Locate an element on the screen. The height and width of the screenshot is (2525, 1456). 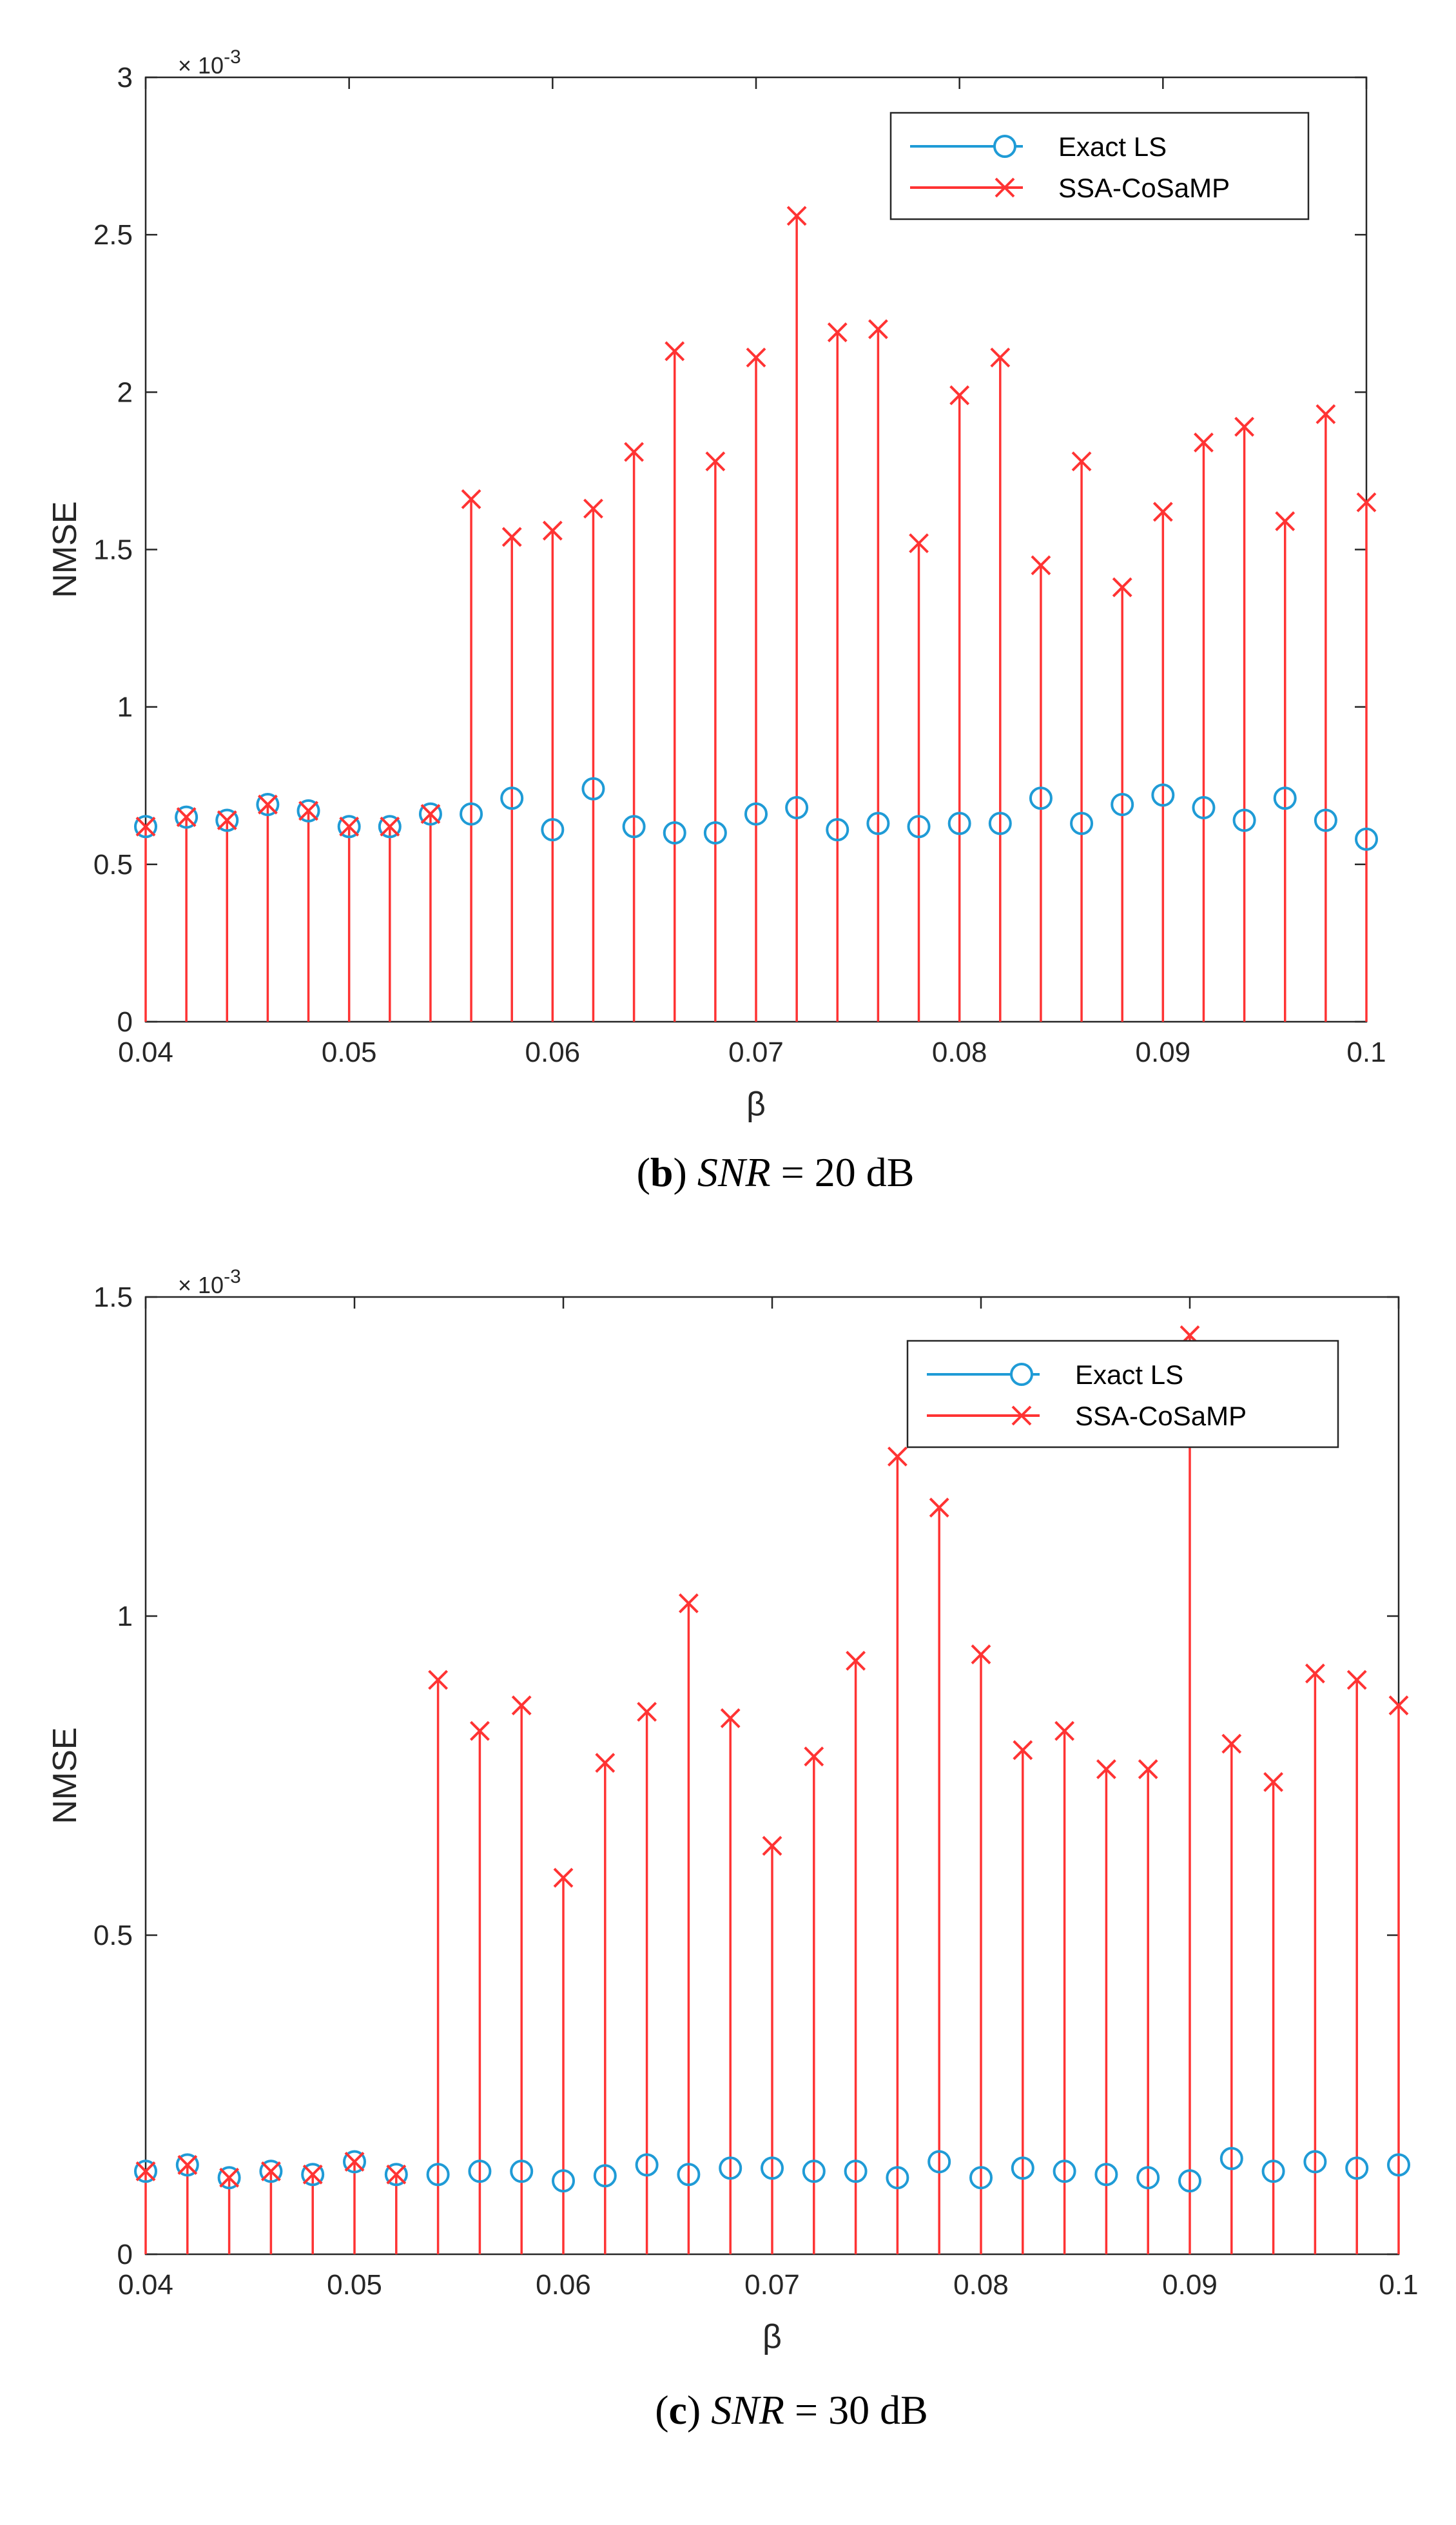
y-axis-exponent: × 10⁻³ is located at coordinates (209, 62).